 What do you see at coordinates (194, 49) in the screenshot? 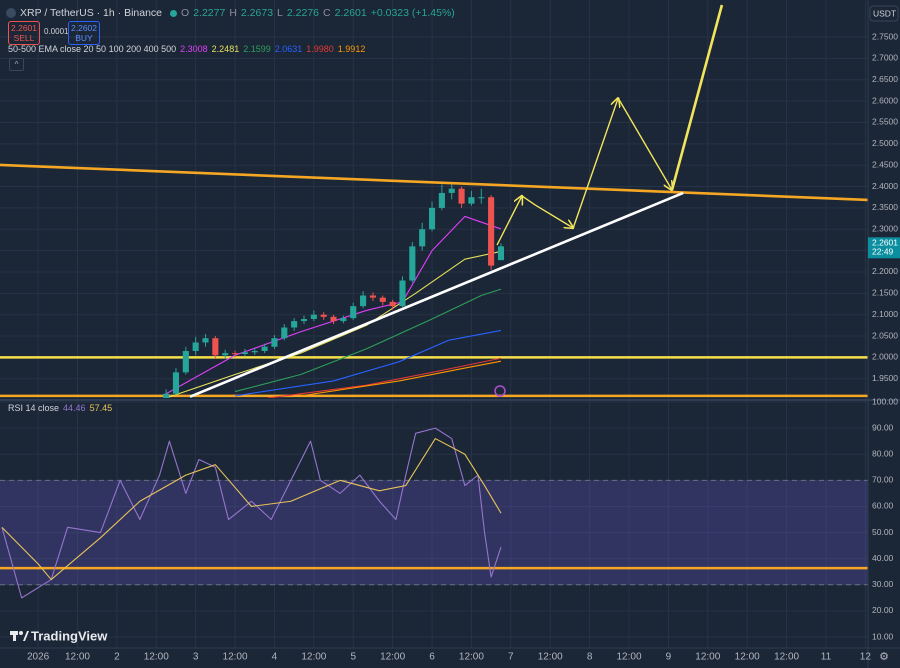
I see `ema-value: 2.3008` at bounding box center [194, 49].